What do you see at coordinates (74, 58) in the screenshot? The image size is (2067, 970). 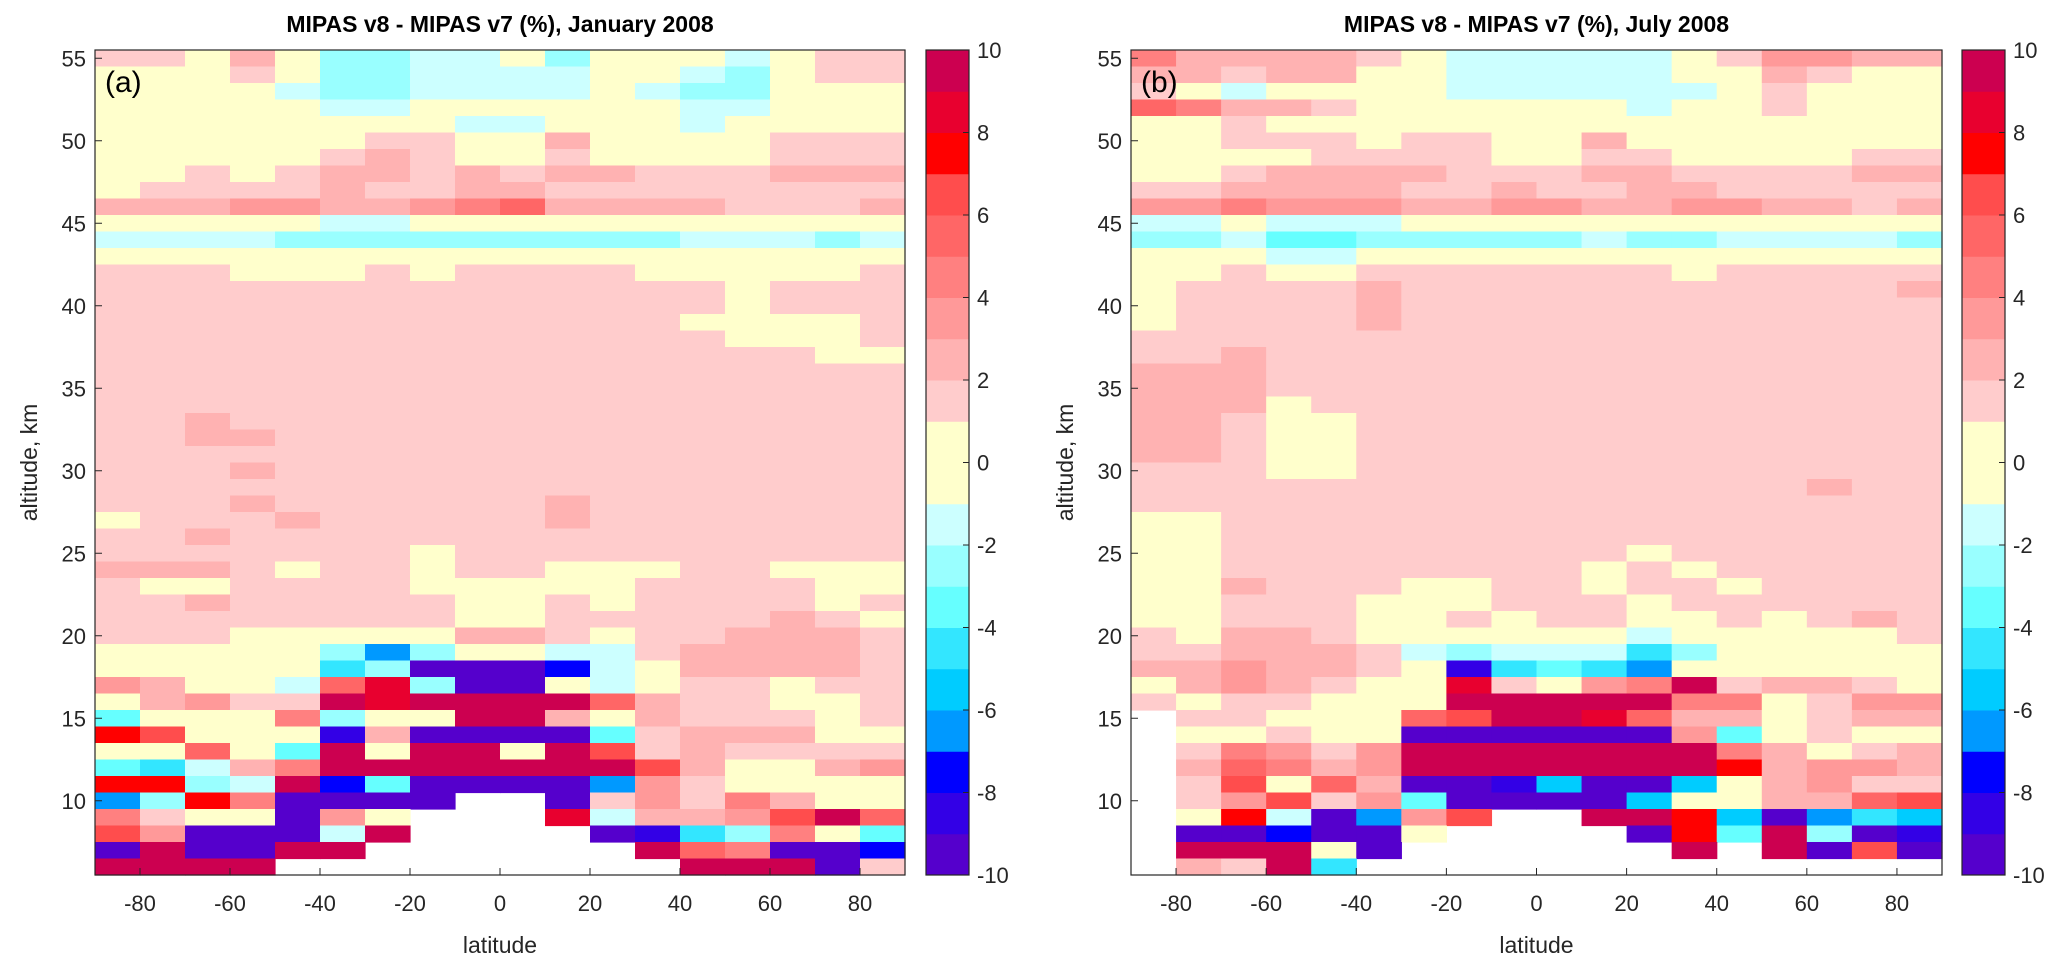 I see `y-tick-label: 55` at bounding box center [74, 58].